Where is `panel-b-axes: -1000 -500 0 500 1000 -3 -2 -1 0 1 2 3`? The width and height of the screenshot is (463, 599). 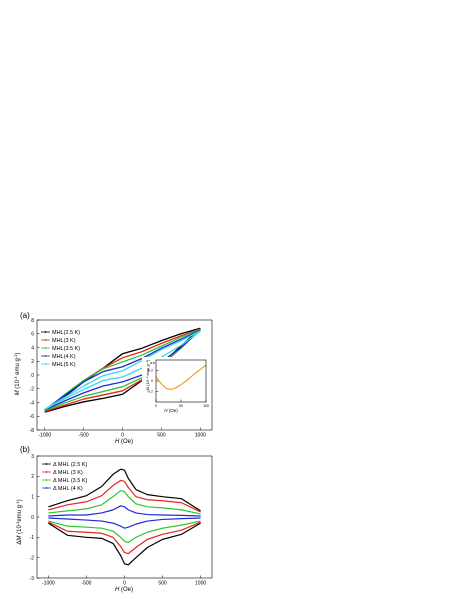 panel-b-axes: -1000 -500 0 500 1000 -3 -2 -1 0 1 2 3 is located at coordinates (121, 520).